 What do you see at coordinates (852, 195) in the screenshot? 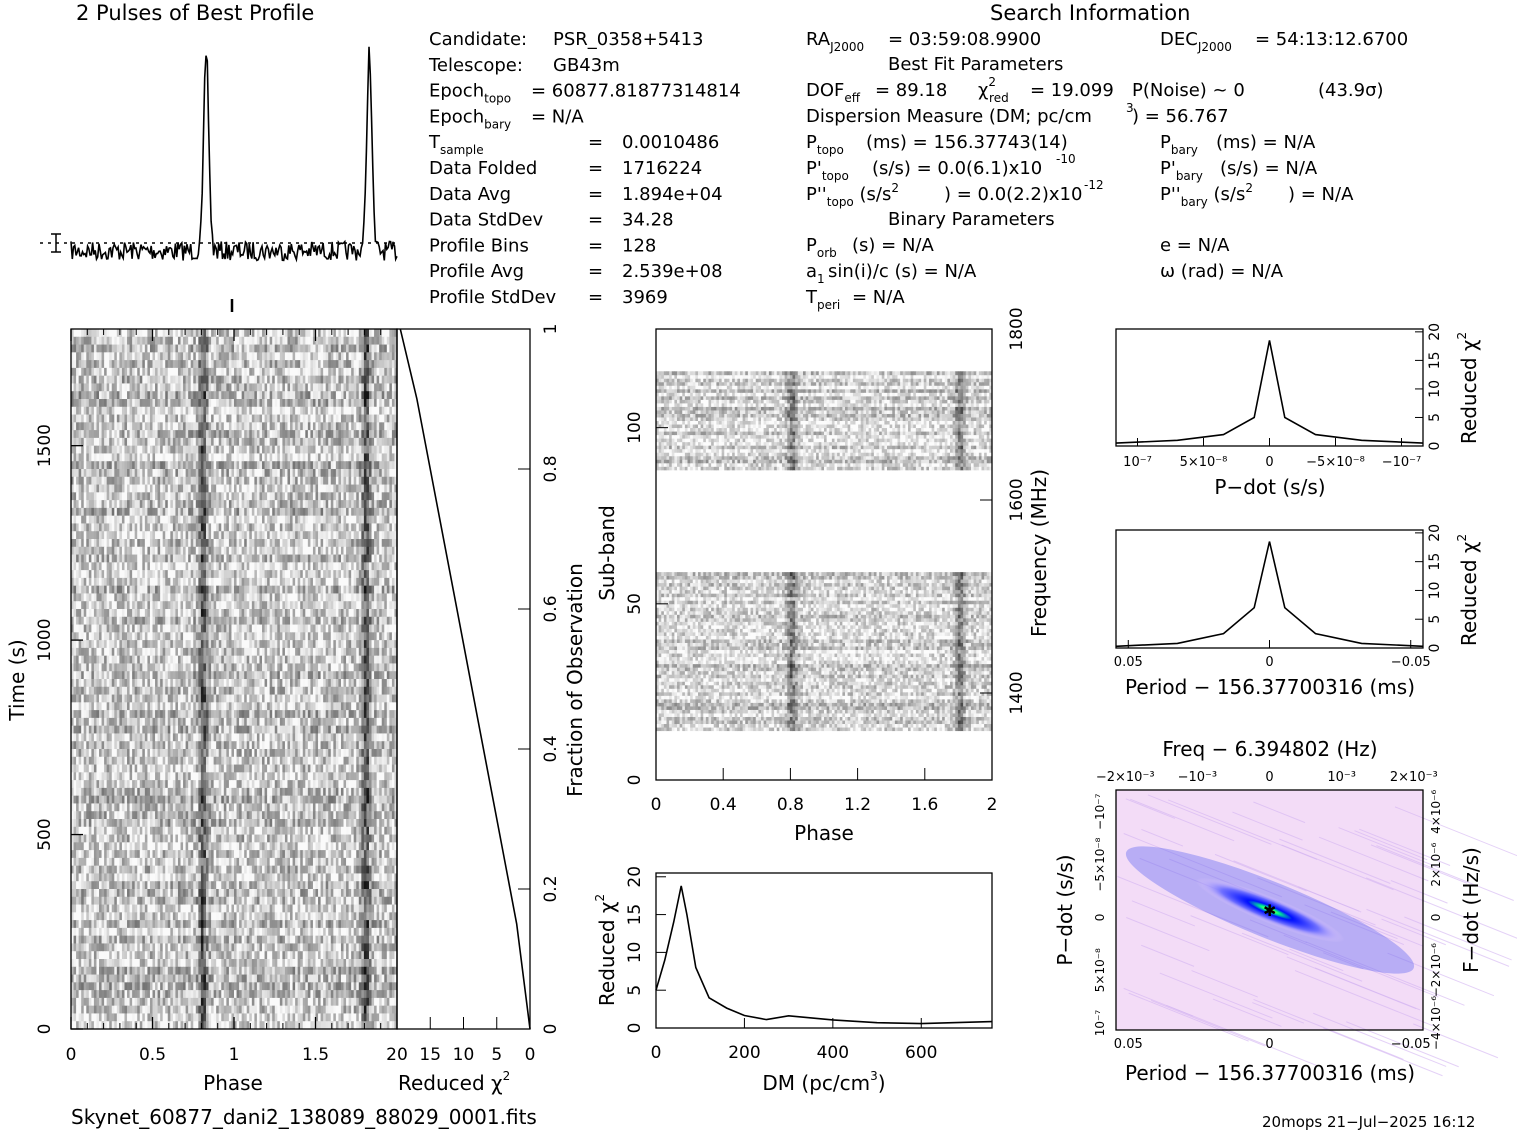
I see `pddtopo-label: P''topo (s/s2` at bounding box center [852, 195].